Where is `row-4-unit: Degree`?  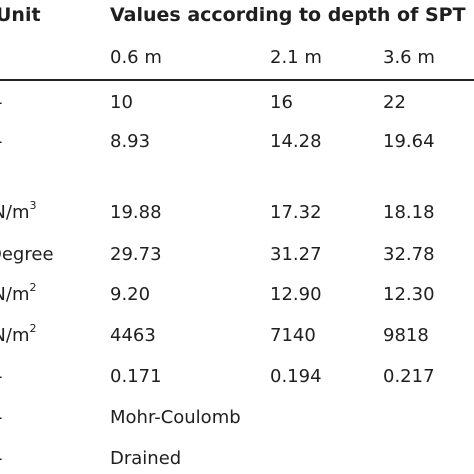 row-4-unit: Degree is located at coordinates (27, 254).